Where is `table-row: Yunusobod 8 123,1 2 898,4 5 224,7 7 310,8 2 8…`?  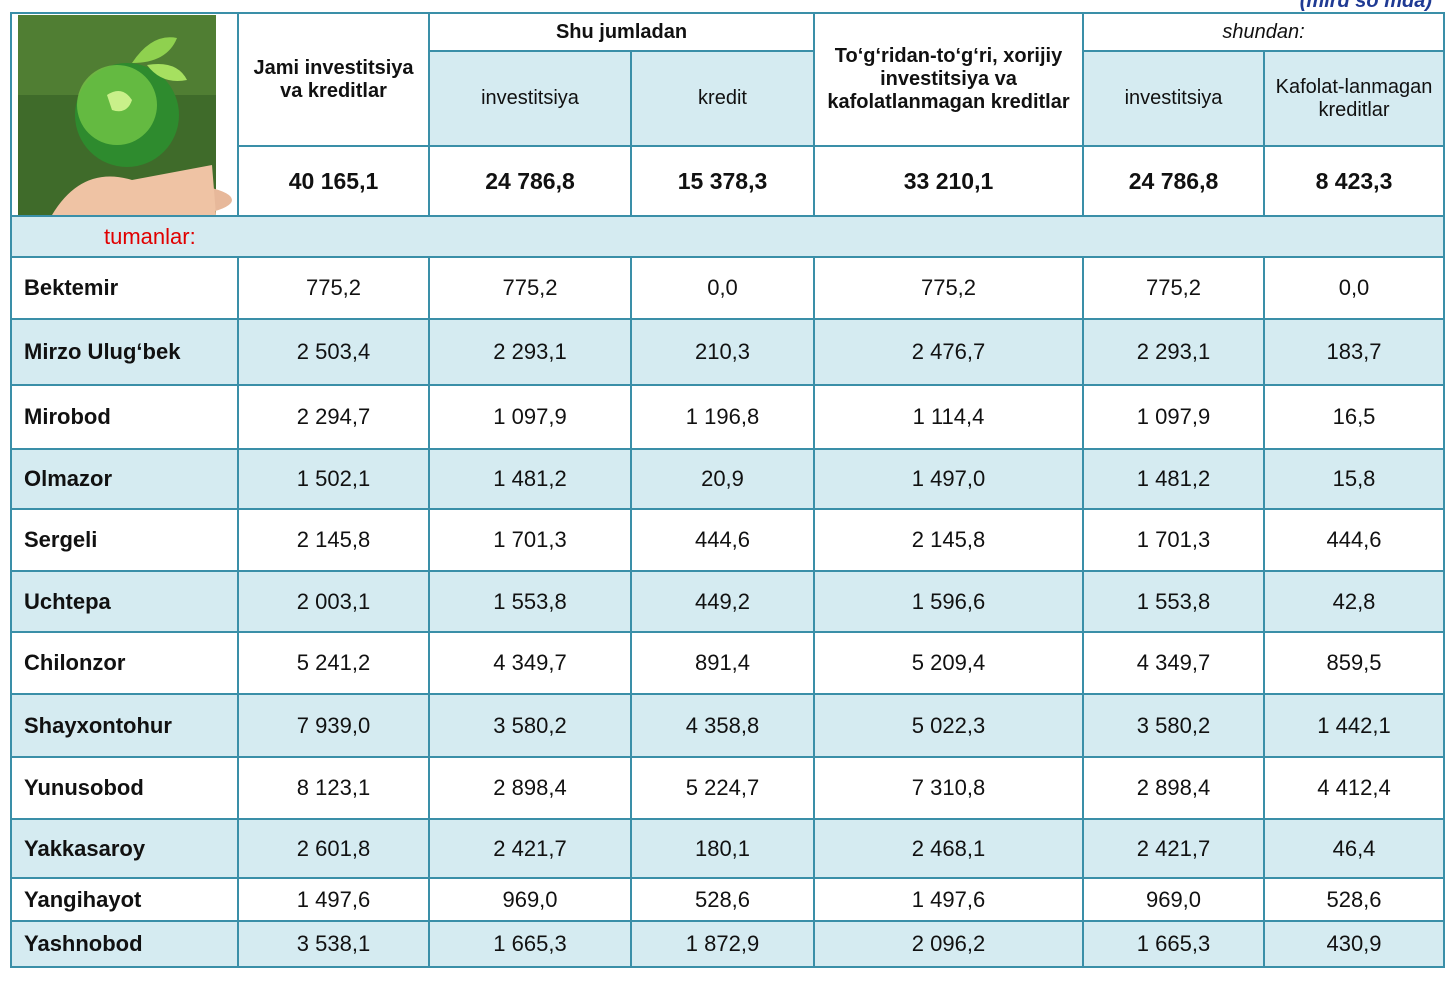 table-row: Yunusobod 8 123,1 2 898,4 5 224,7 7 310,8 2 8… is located at coordinates (728, 788).